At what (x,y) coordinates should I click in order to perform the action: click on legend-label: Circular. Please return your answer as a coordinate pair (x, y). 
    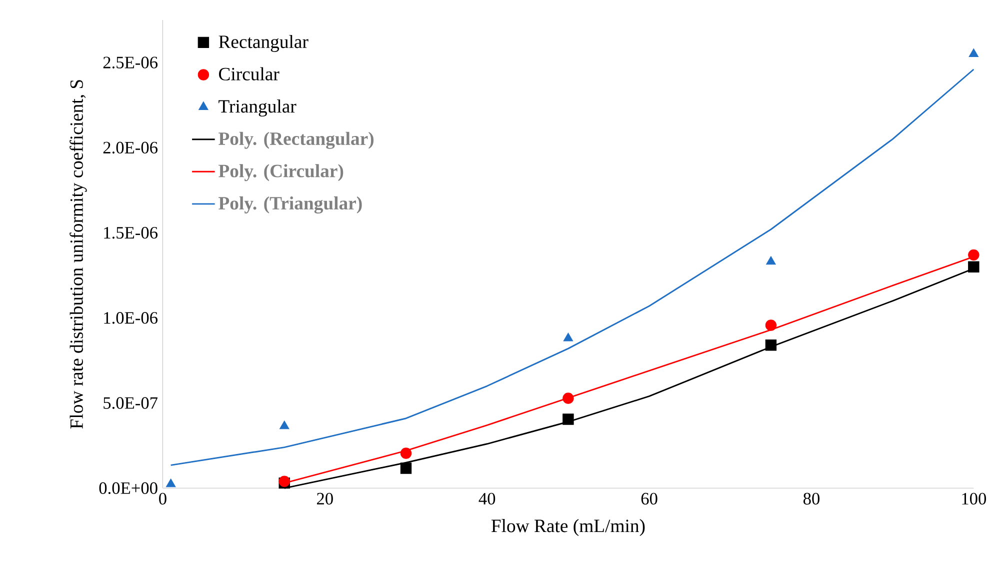
    Looking at the image, I should click on (249, 73).